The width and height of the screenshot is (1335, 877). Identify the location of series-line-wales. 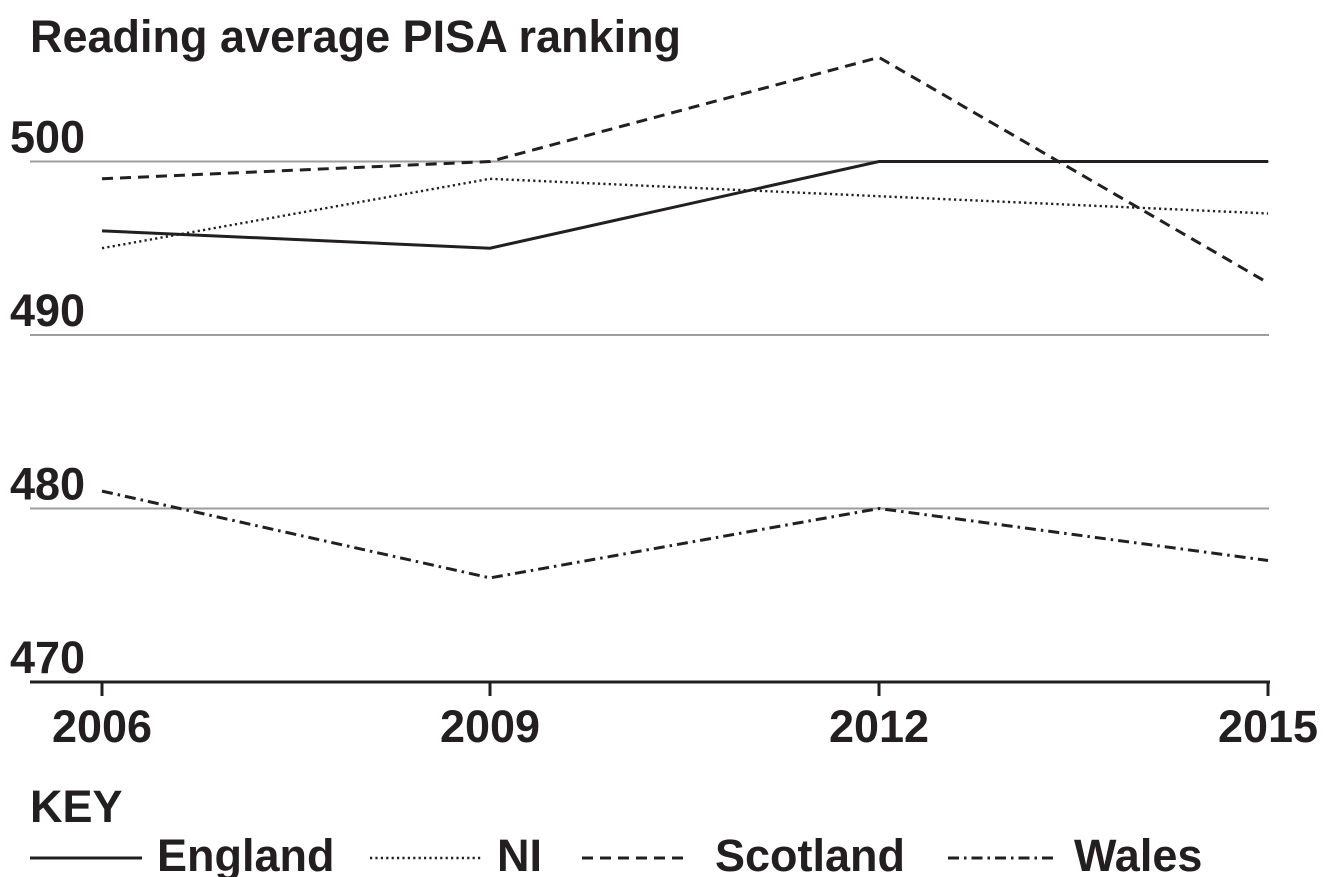
(685, 534).